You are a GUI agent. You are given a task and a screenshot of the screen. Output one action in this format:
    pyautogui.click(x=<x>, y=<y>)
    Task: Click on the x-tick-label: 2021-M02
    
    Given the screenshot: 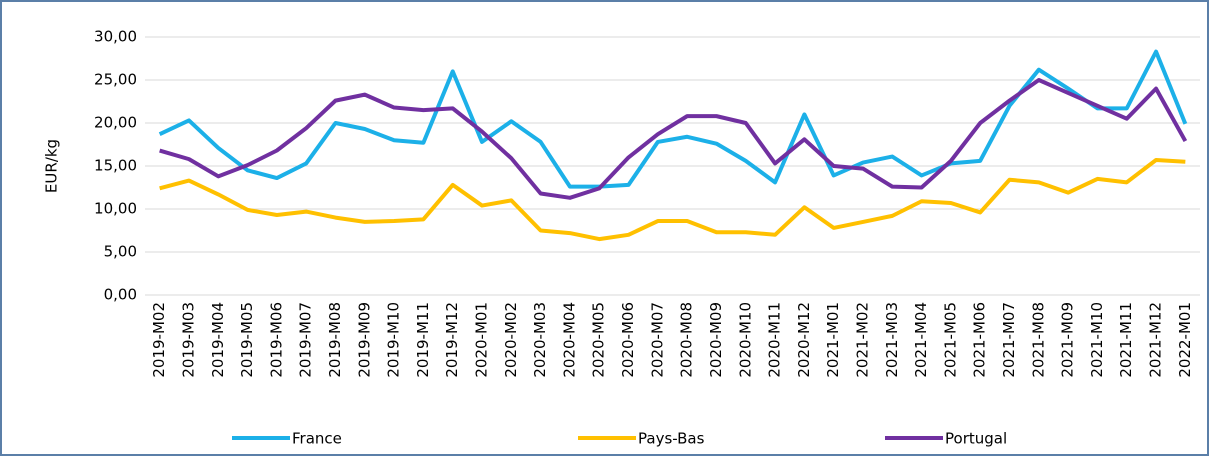 What is the action you would take?
    pyautogui.click(x=862, y=340)
    